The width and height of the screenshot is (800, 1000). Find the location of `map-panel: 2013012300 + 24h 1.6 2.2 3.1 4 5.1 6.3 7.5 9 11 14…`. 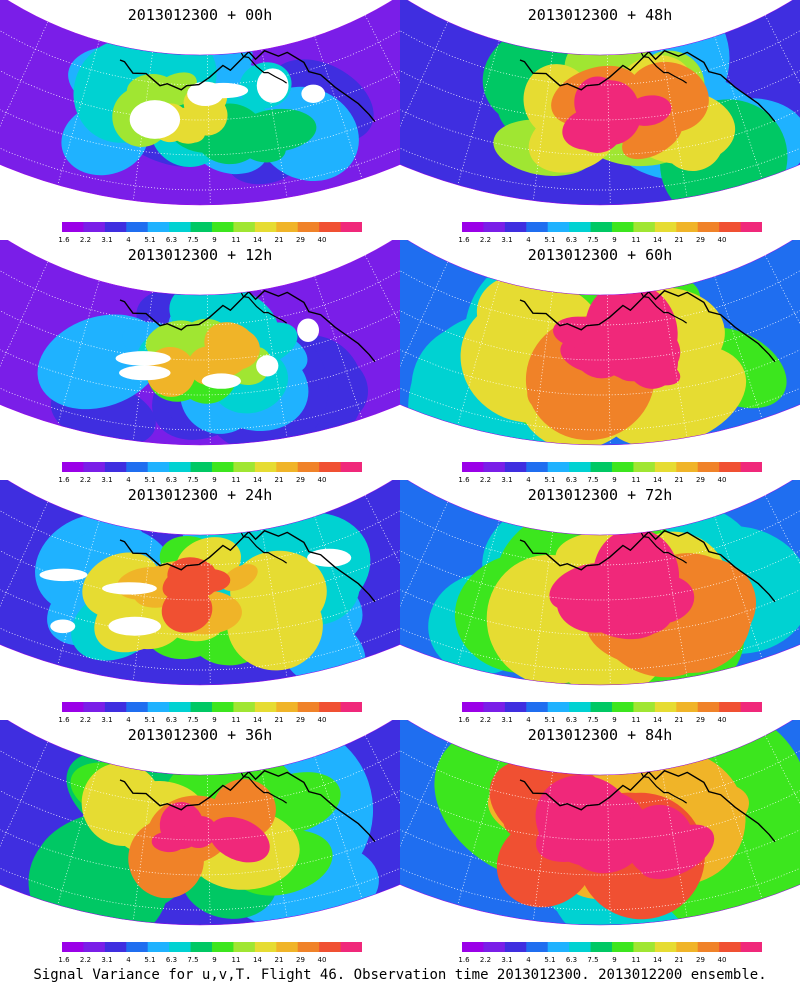

map-panel: 2013012300 + 24h 1.6 2.2 3.1 4 5.1 6.3 7.5 9 11 14… is located at coordinates (200, 602).